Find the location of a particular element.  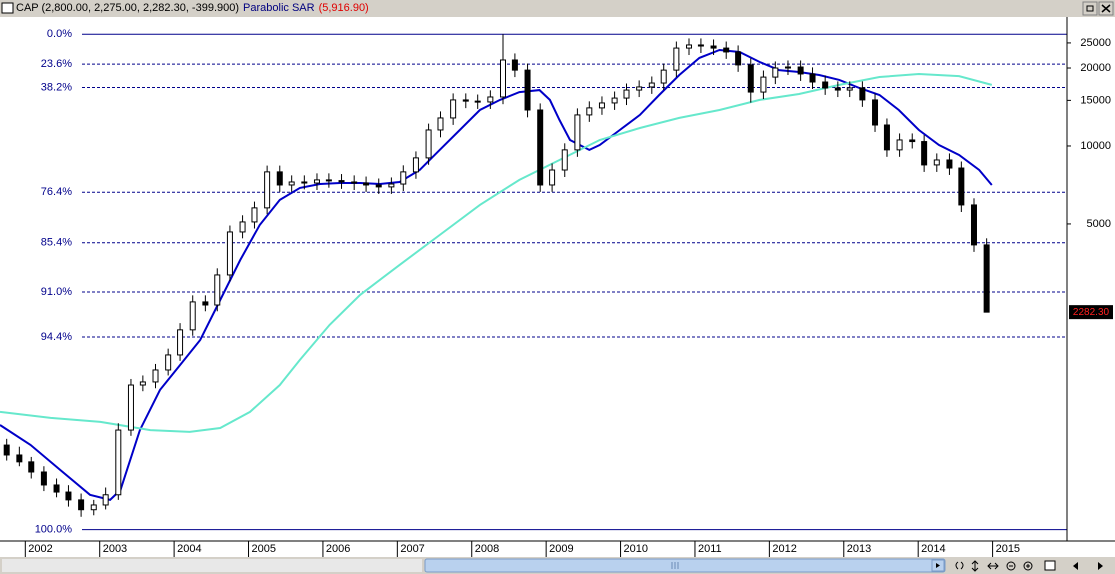

scroll-thumb is located at coordinates (685, 565).